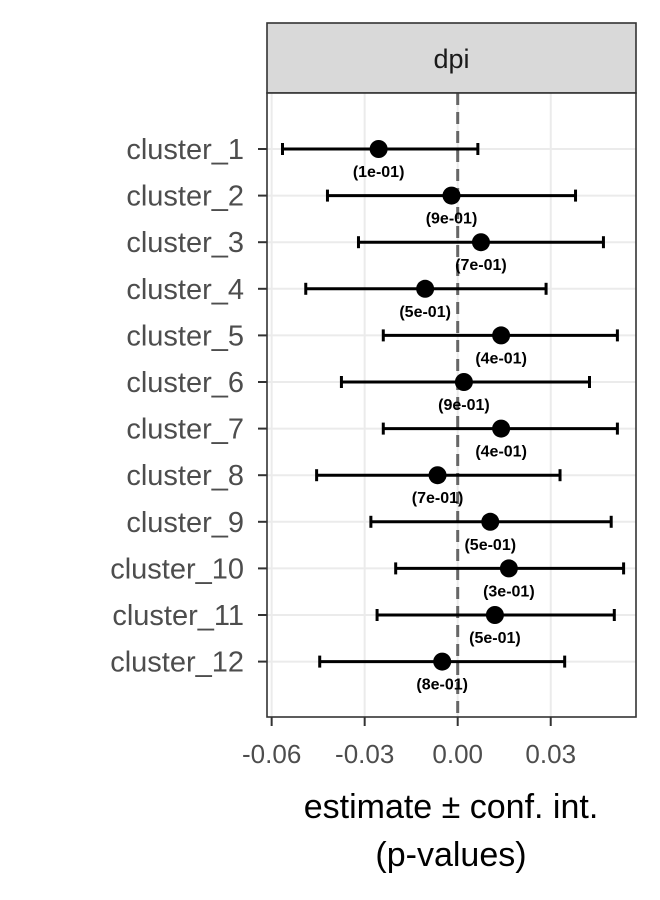 The image size is (660, 900). What do you see at coordinates (185, 476) in the screenshot?
I see `y-category-label-8: cluster_8` at bounding box center [185, 476].